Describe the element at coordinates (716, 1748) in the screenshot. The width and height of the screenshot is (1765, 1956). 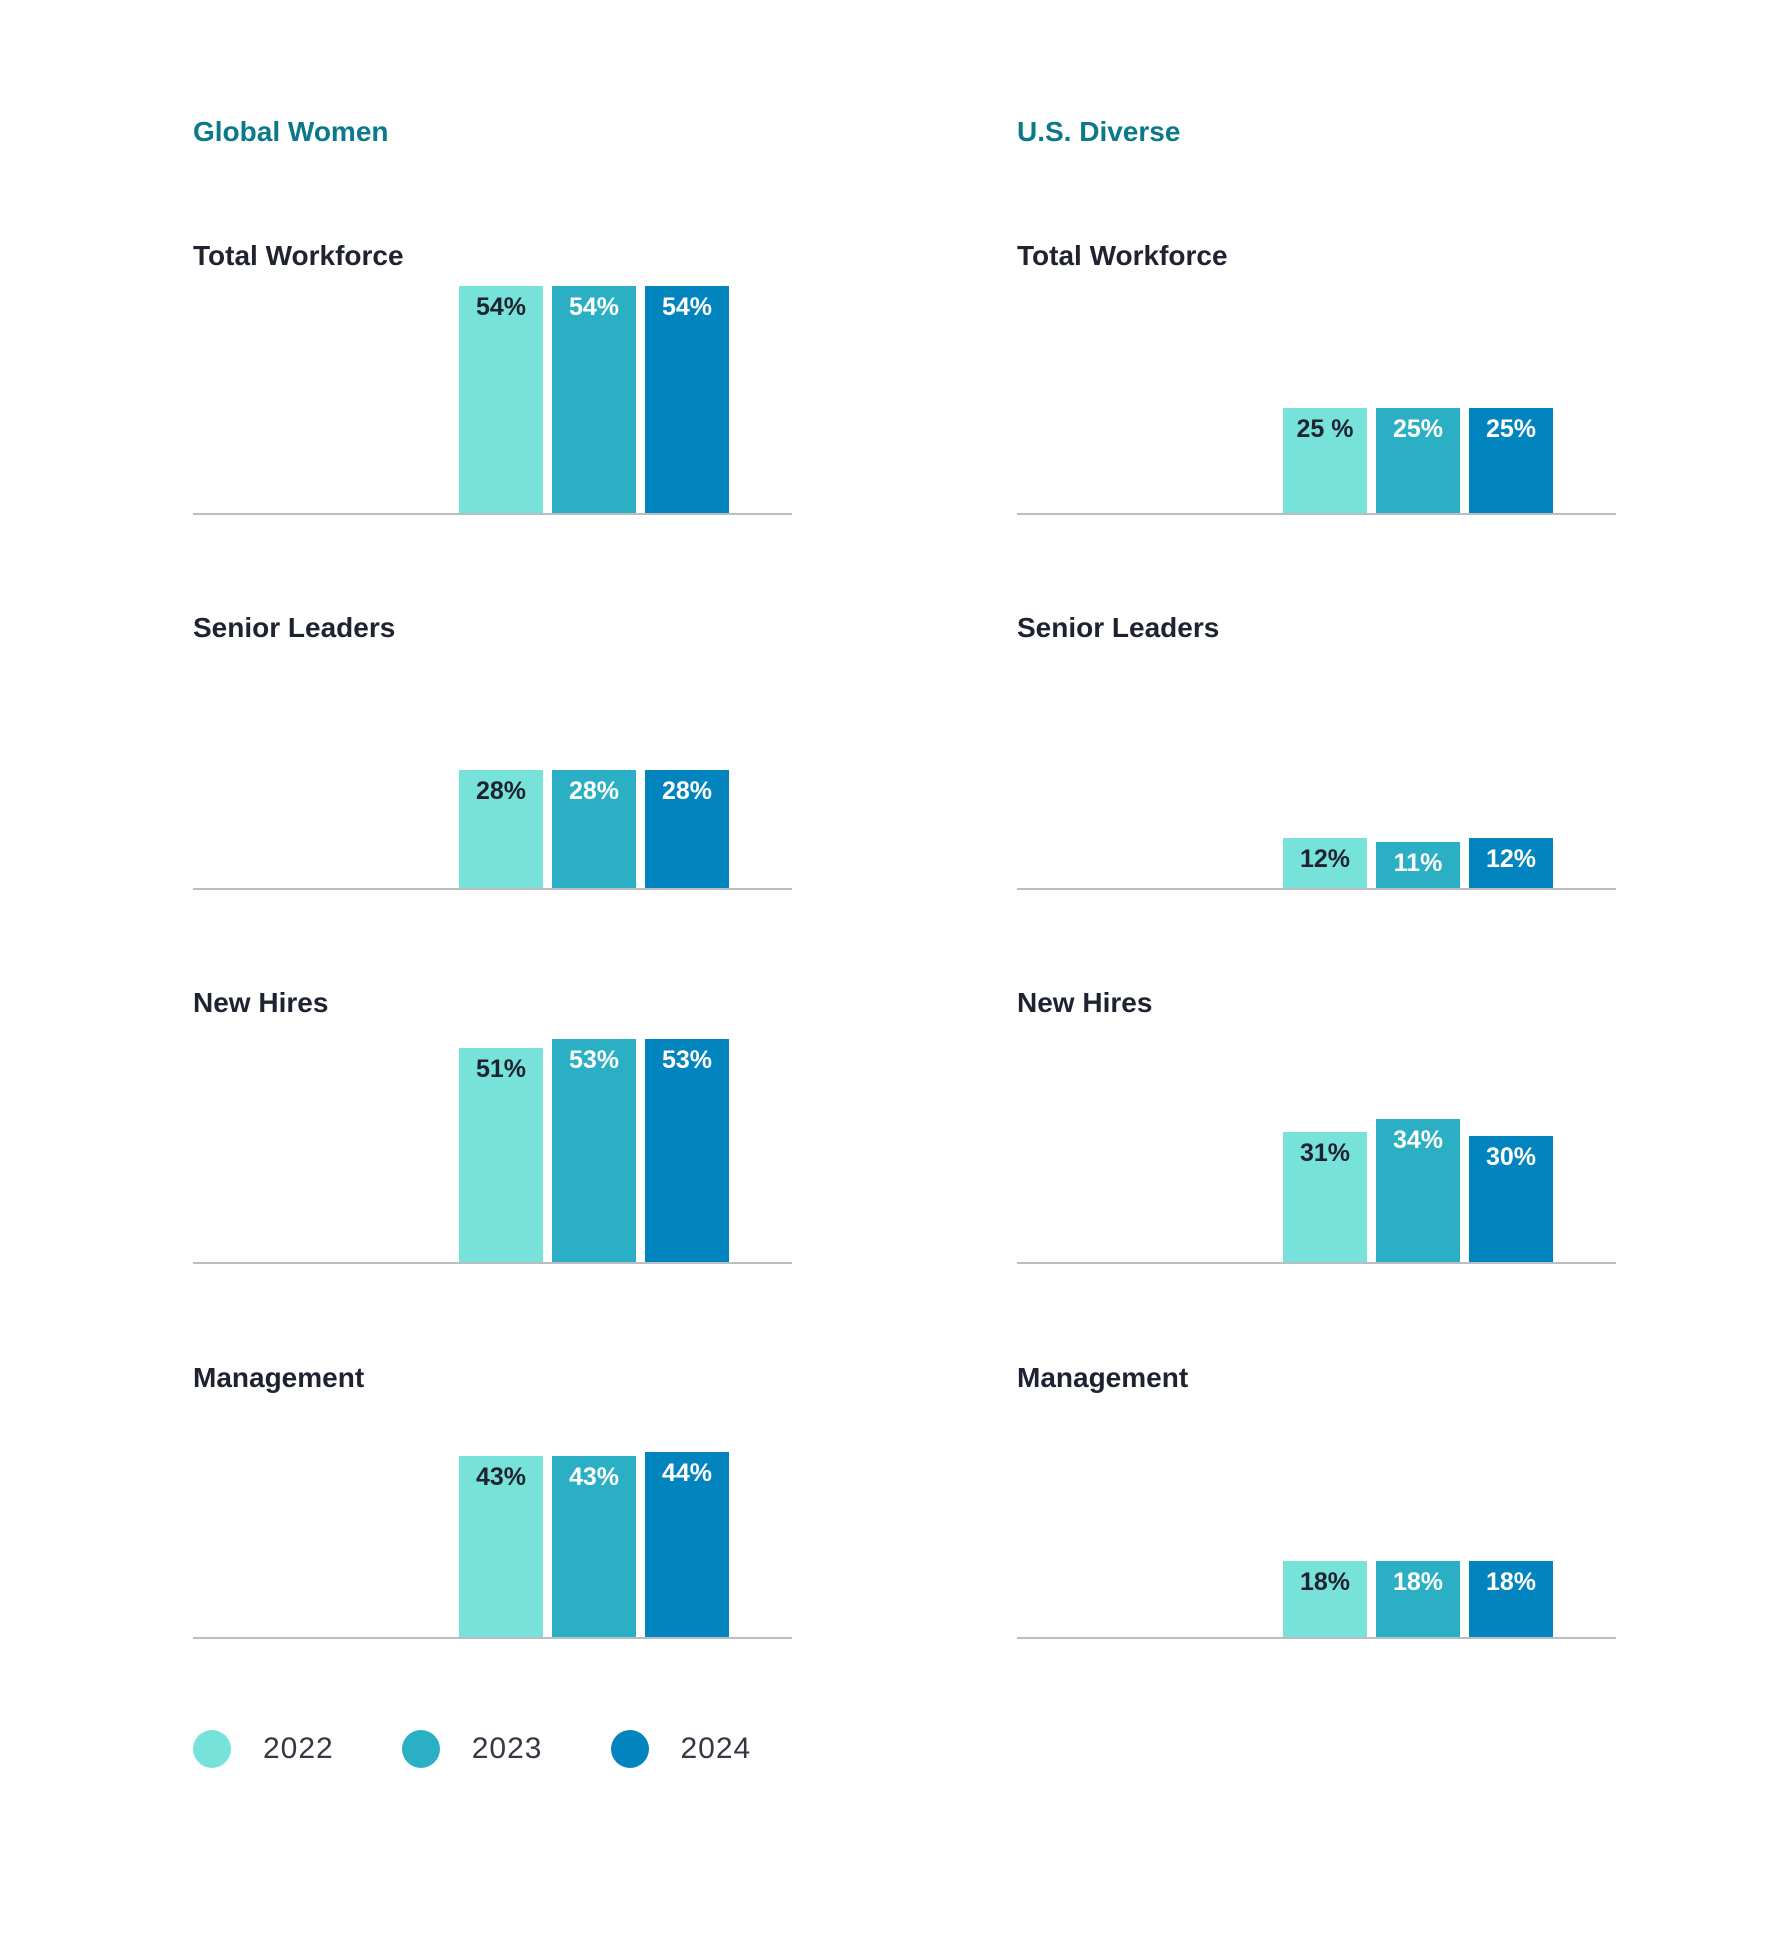
I see `legend-label-2024: 2024` at that location.